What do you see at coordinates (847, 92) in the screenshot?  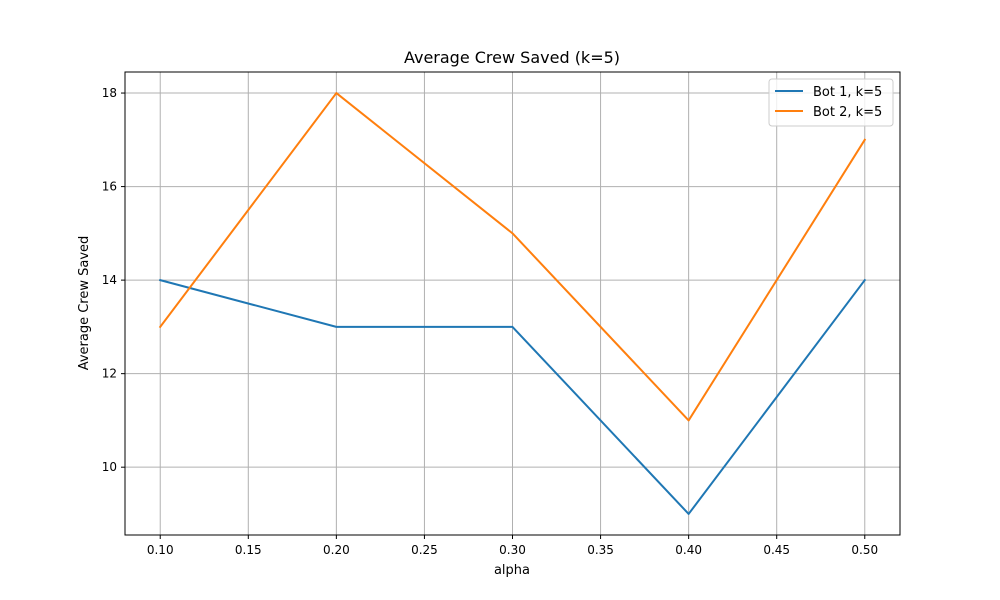 I see `legend-label-bot-1: Bot 1, k=5` at bounding box center [847, 92].